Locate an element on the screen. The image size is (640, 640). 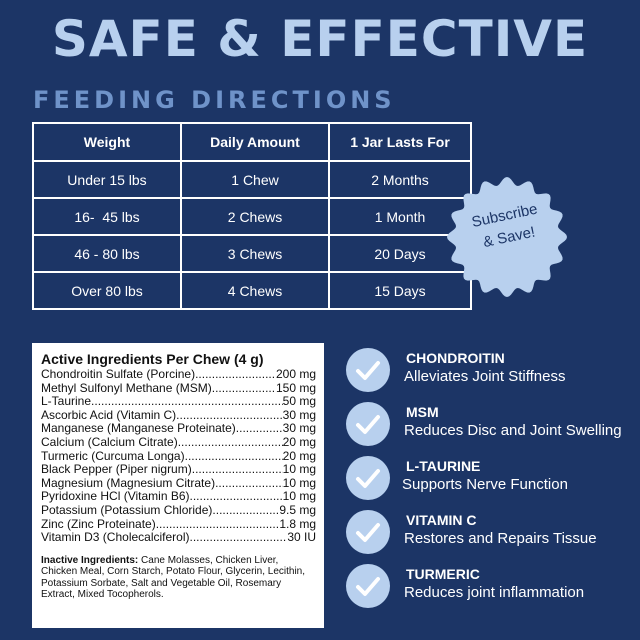
ingredient-row: Magnesium (Magnesium Citrate) 10 mg is located at coordinates (178, 483).